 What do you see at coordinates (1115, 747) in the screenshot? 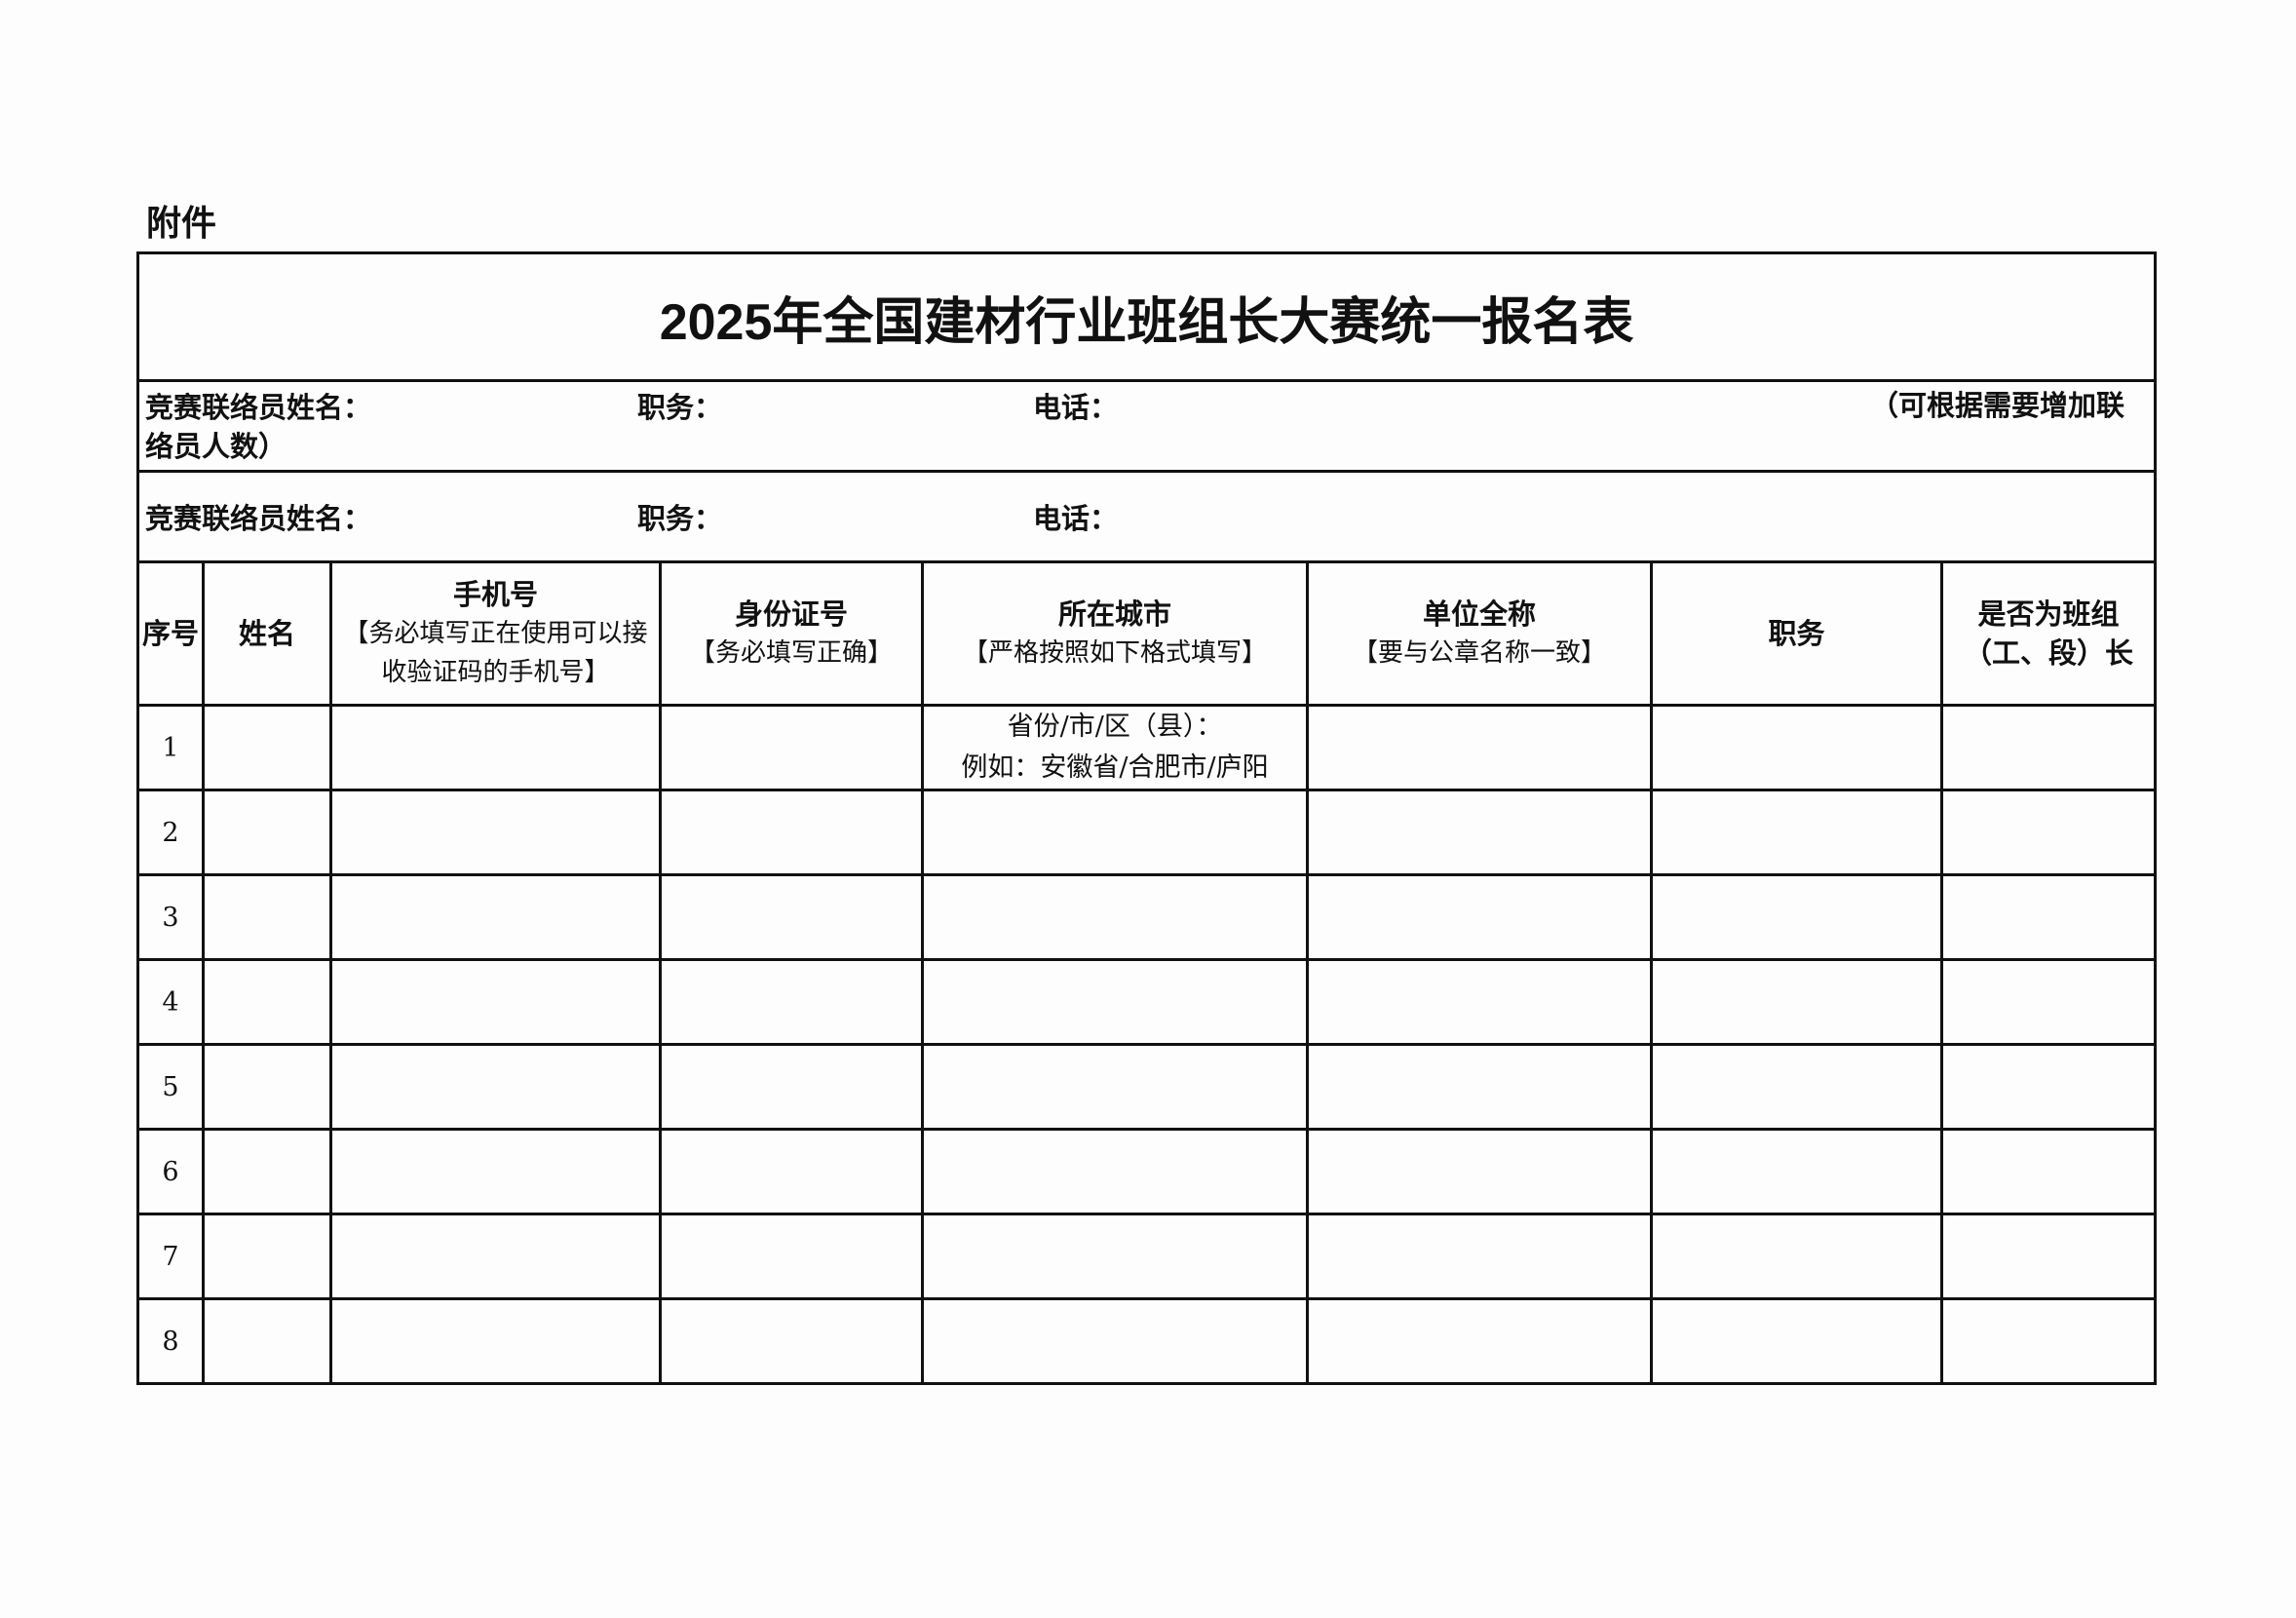
I see `input-cell: 省份/市/区（县）： 例如：安徽省/合肥市/庐阳` at bounding box center [1115, 747].